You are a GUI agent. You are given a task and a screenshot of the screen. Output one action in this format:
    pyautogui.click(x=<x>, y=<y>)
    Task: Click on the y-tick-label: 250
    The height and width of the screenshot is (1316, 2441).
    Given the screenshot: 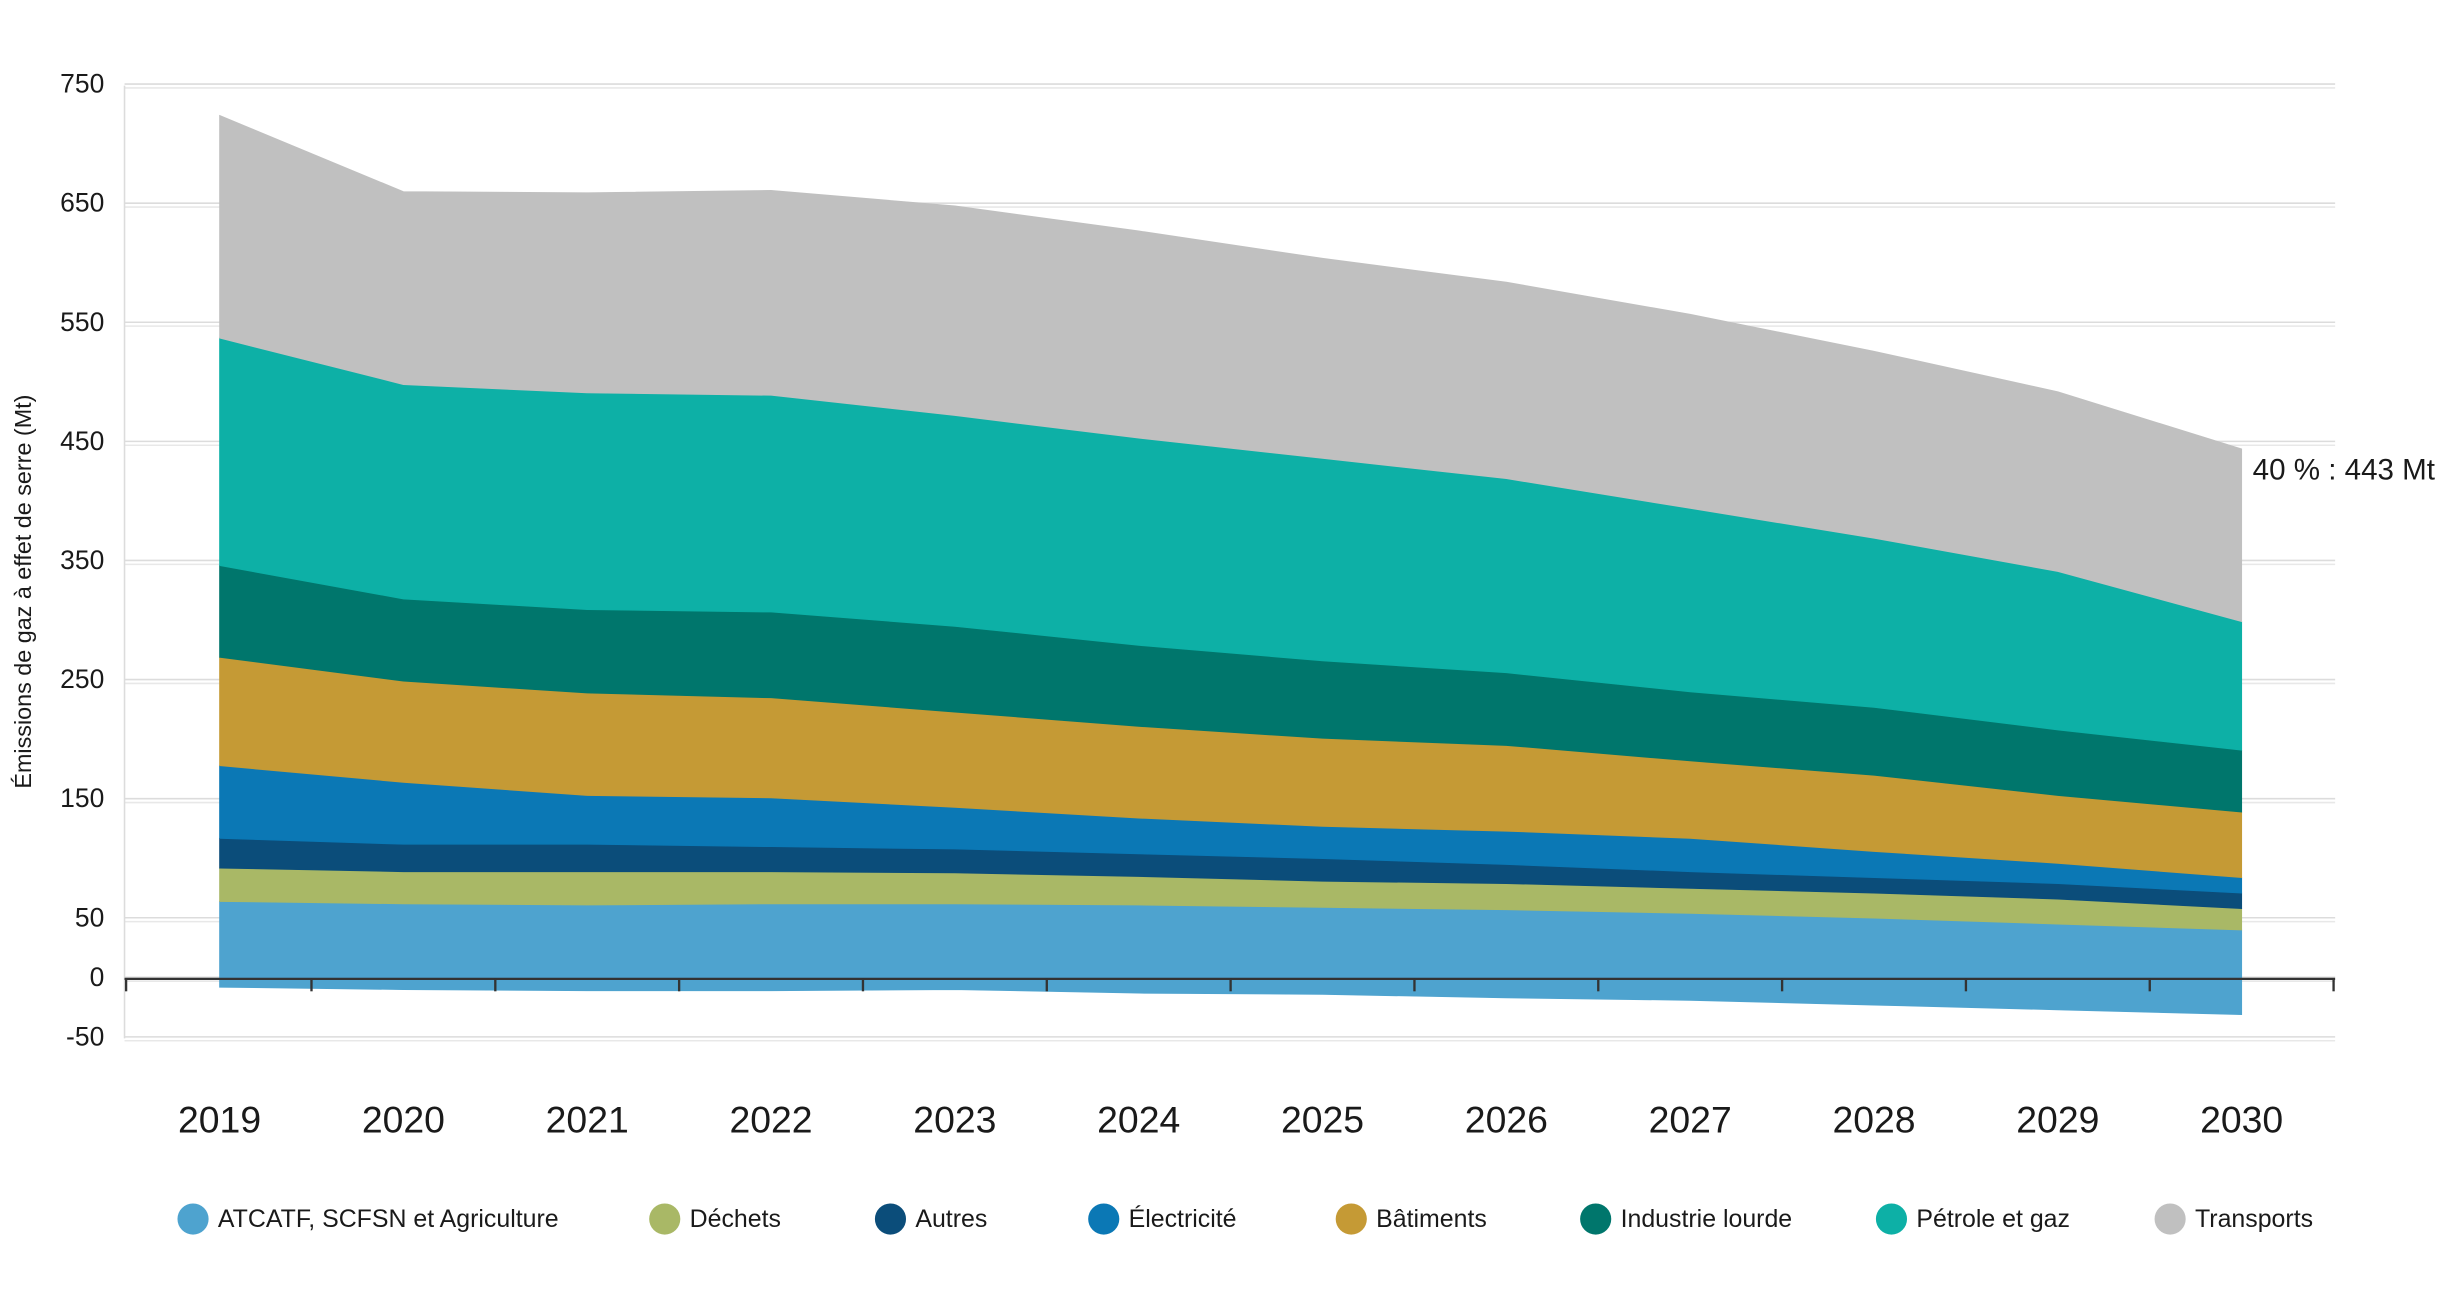 What is the action you would take?
    pyautogui.click(x=82, y=679)
    